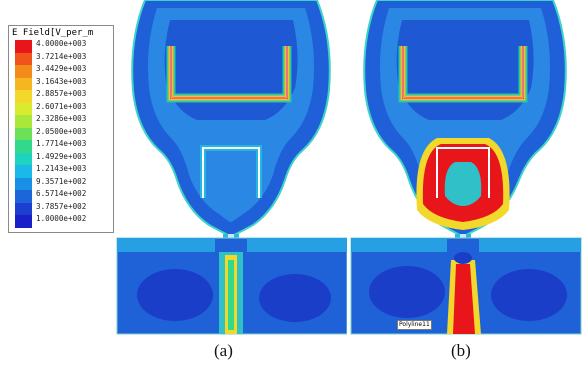 The image size is (585, 367). What do you see at coordinates (61, 143) in the screenshot?
I see `legend-label: 1.7714e+003` at bounding box center [61, 143].